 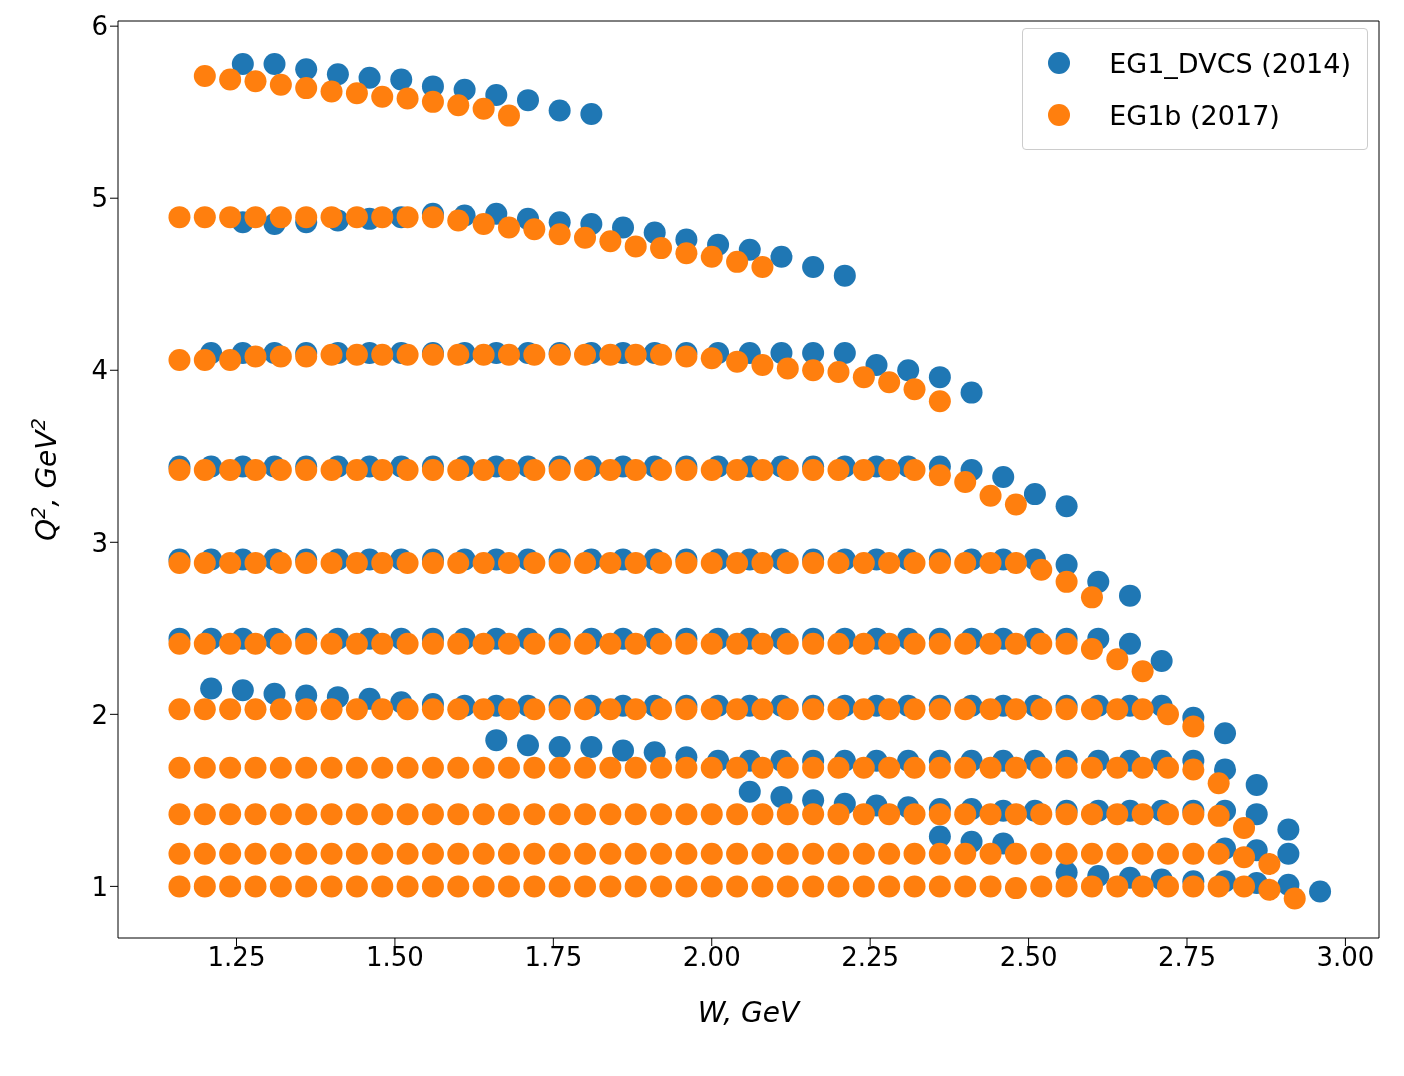 I want to click on y-tick-label: 3, so click(x=99, y=542).